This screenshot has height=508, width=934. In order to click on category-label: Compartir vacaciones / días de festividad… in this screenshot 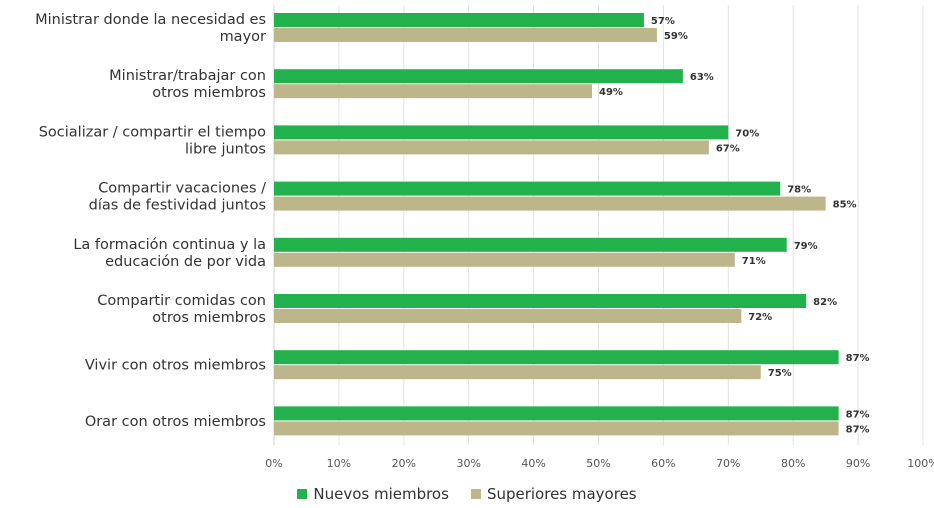, I will do `click(177, 197)`.